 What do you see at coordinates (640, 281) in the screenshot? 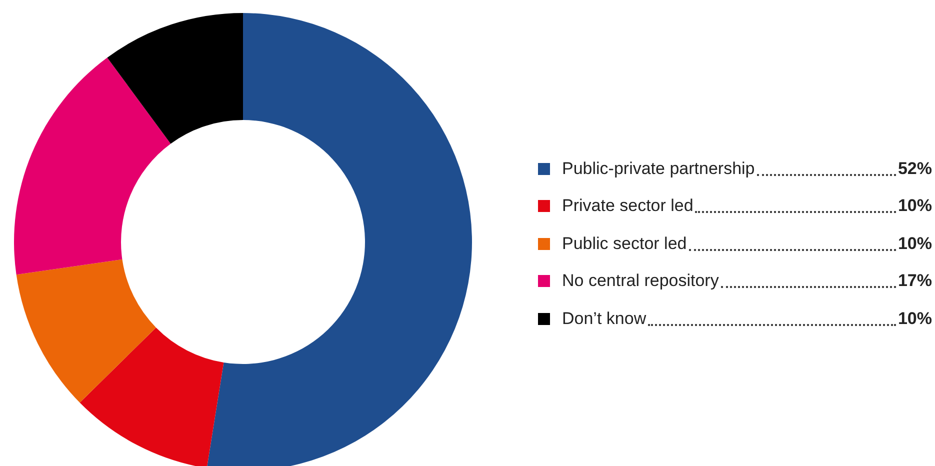
I see `legend-label: No central repository` at bounding box center [640, 281].